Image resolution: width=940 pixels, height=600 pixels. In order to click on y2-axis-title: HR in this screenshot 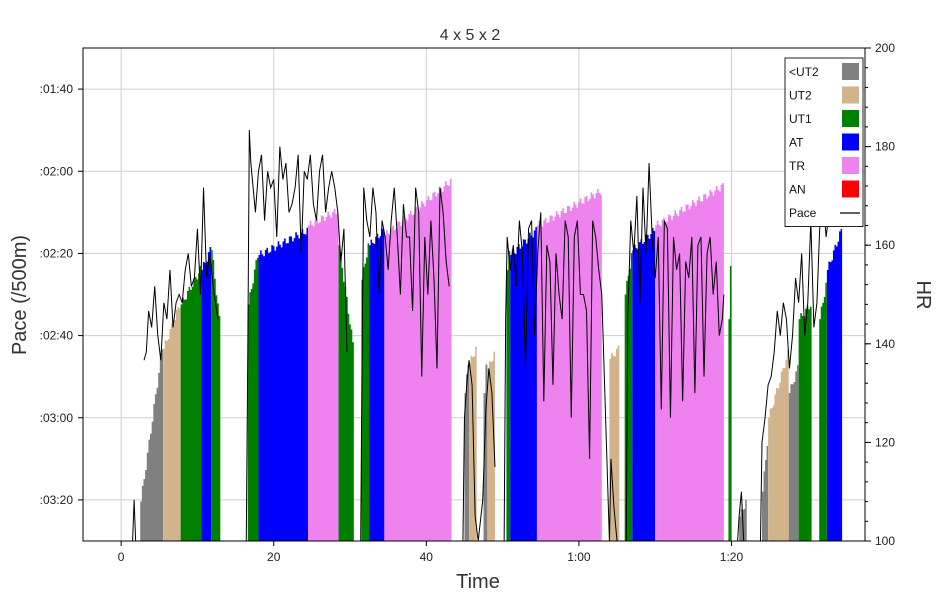, I will do `click(923, 295)`.